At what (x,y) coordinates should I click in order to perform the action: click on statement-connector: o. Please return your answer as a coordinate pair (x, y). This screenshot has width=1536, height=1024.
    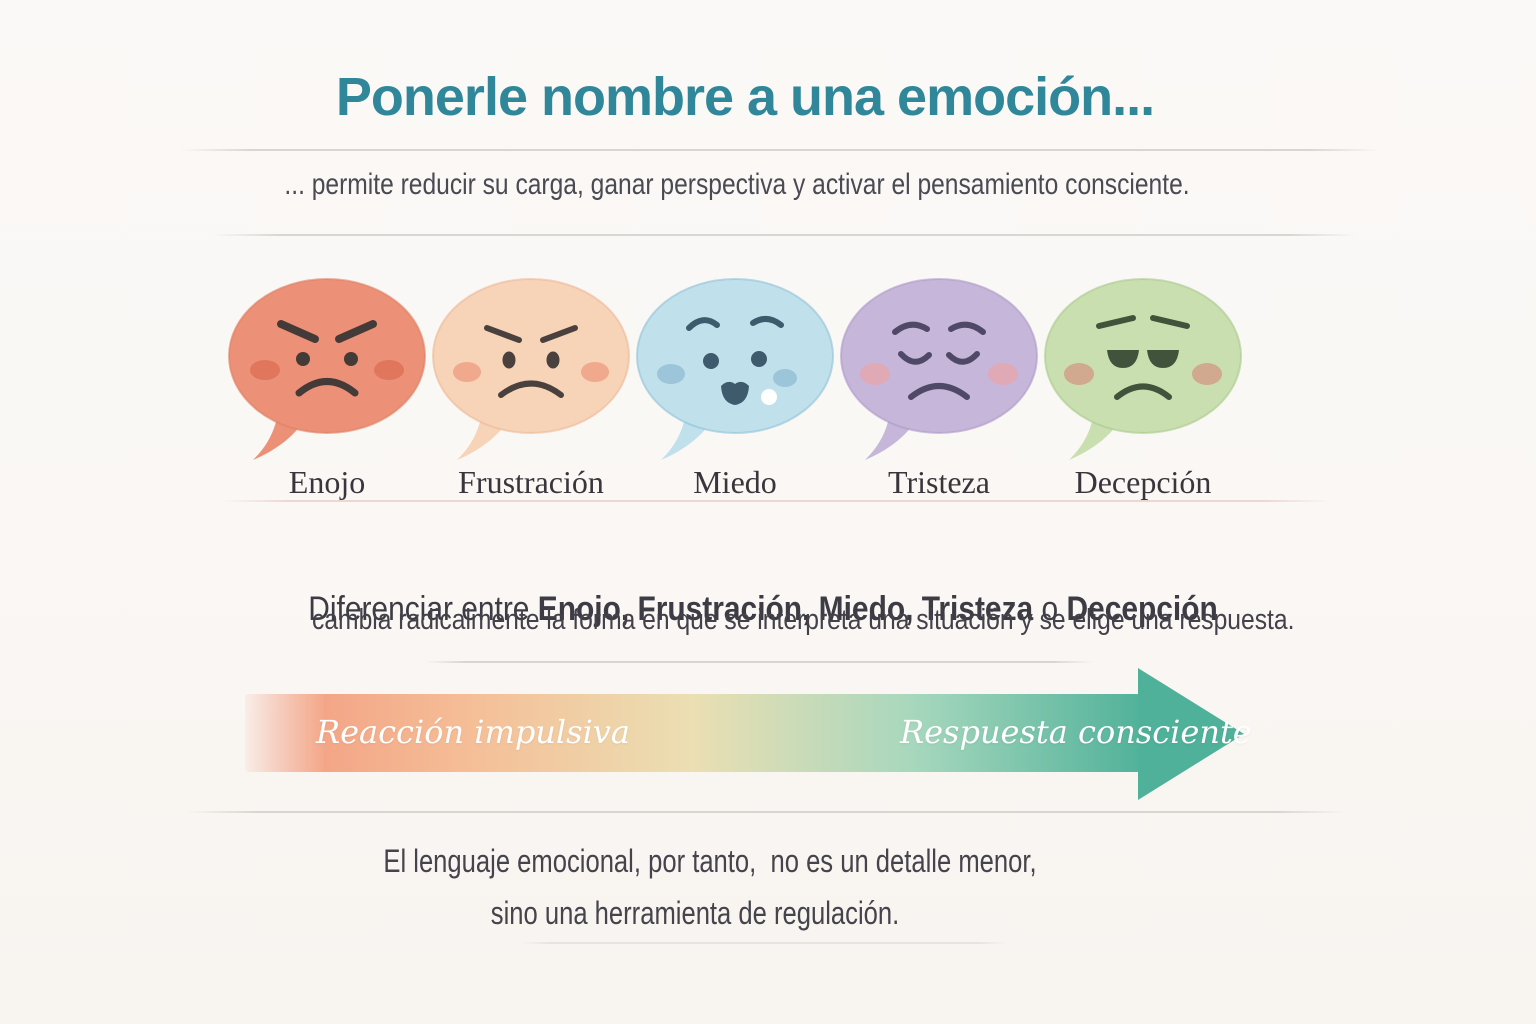
    Looking at the image, I should click on (1050, 609).